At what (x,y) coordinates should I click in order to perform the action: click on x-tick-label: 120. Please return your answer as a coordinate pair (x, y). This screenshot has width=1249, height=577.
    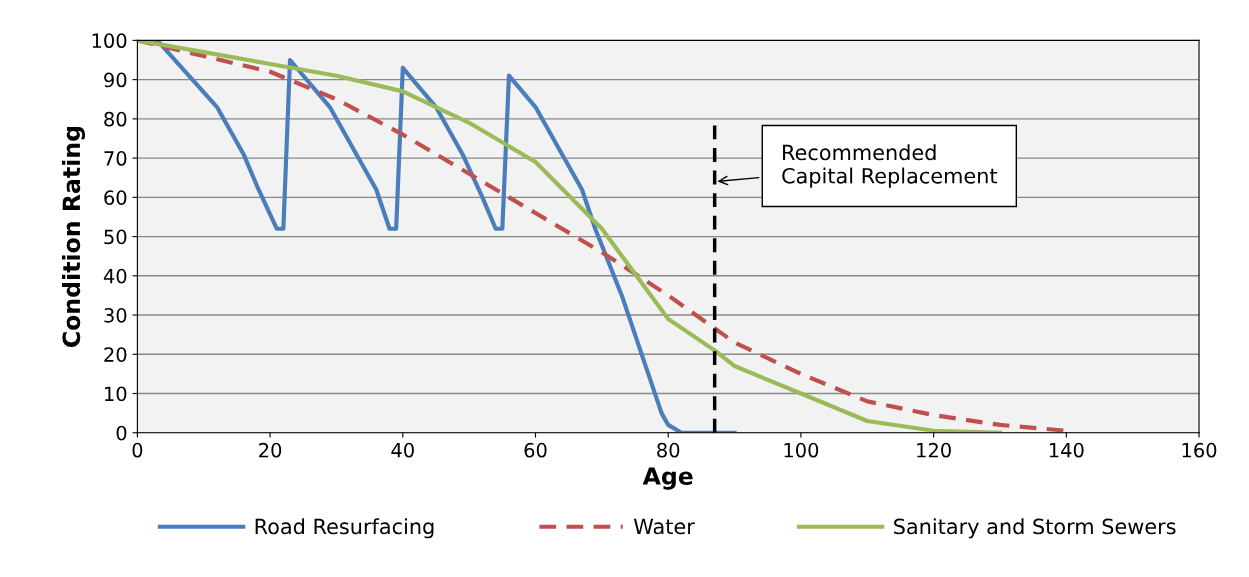
    Looking at the image, I should click on (934, 450).